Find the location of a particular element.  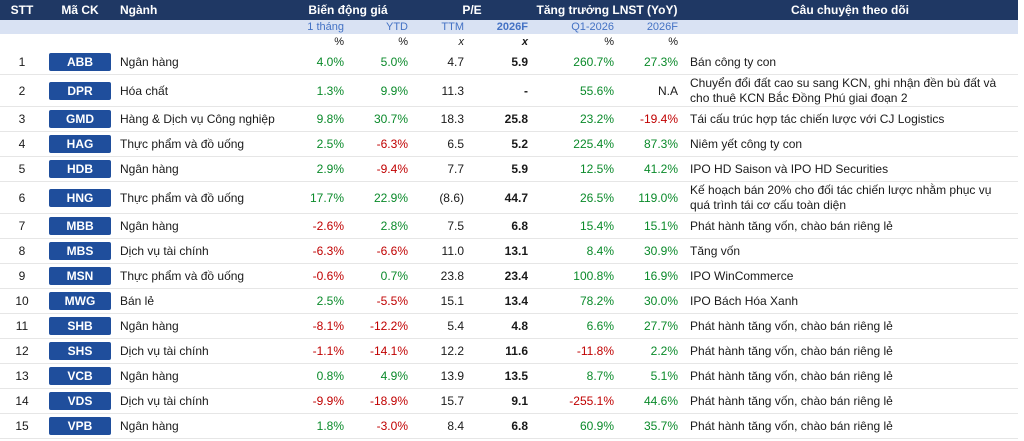

row-2026f-growth: 87.3% is located at coordinates (650, 144).